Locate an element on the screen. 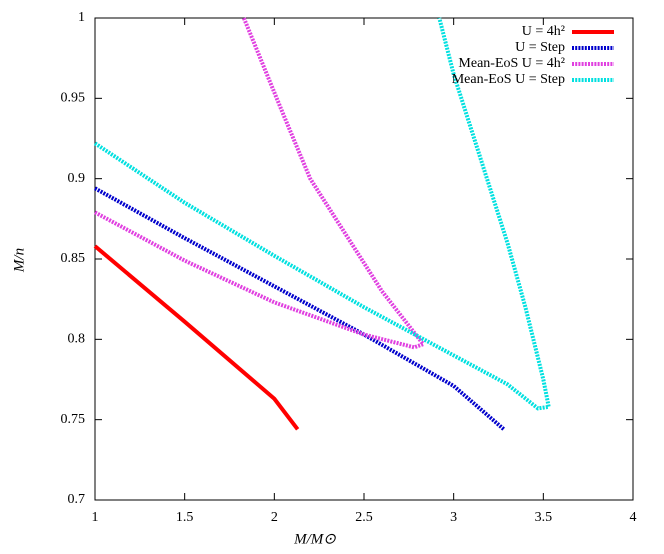 Image resolution: width=664 pixels, height=554 pixels. legend-label: U = Step is located at coordinates (540, 47).